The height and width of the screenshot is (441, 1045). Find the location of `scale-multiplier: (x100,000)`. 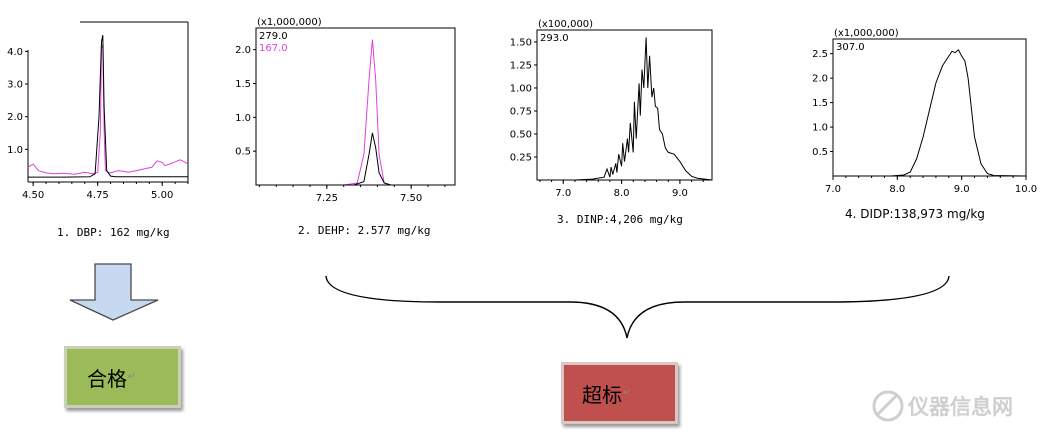

scale-multiplier: (x100,000) is located at coordinates (565, 24).